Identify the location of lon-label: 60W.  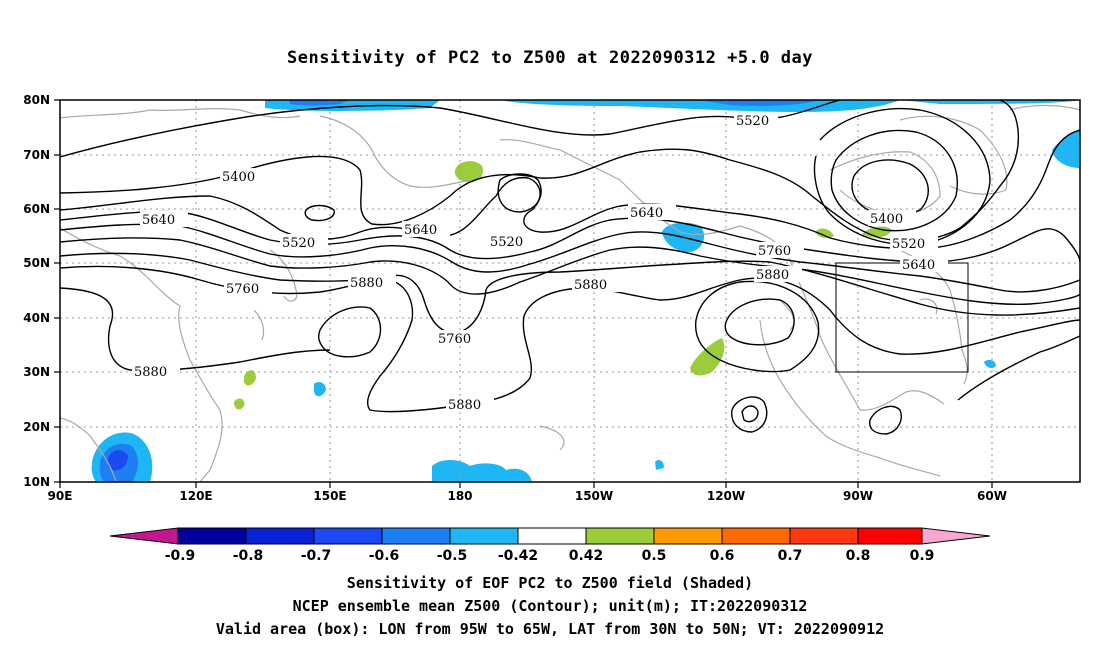
(992, 496).